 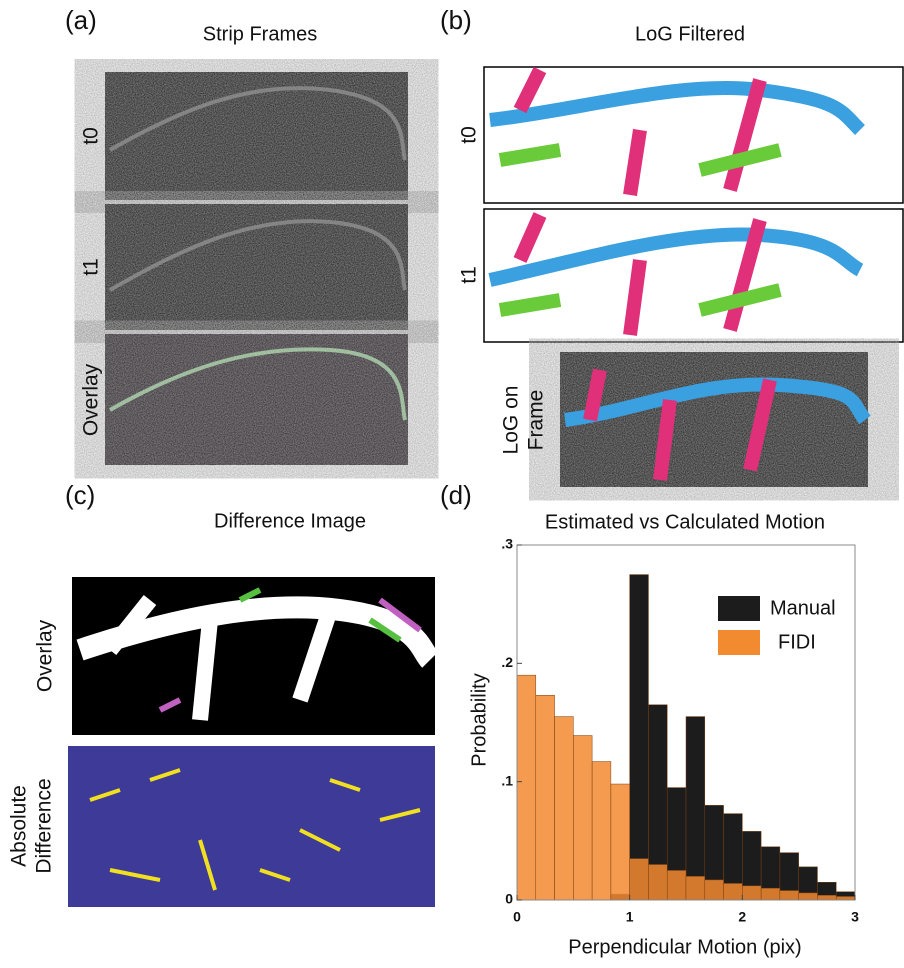 I want to click on panel-label: (d), so click(x=456, y=495).